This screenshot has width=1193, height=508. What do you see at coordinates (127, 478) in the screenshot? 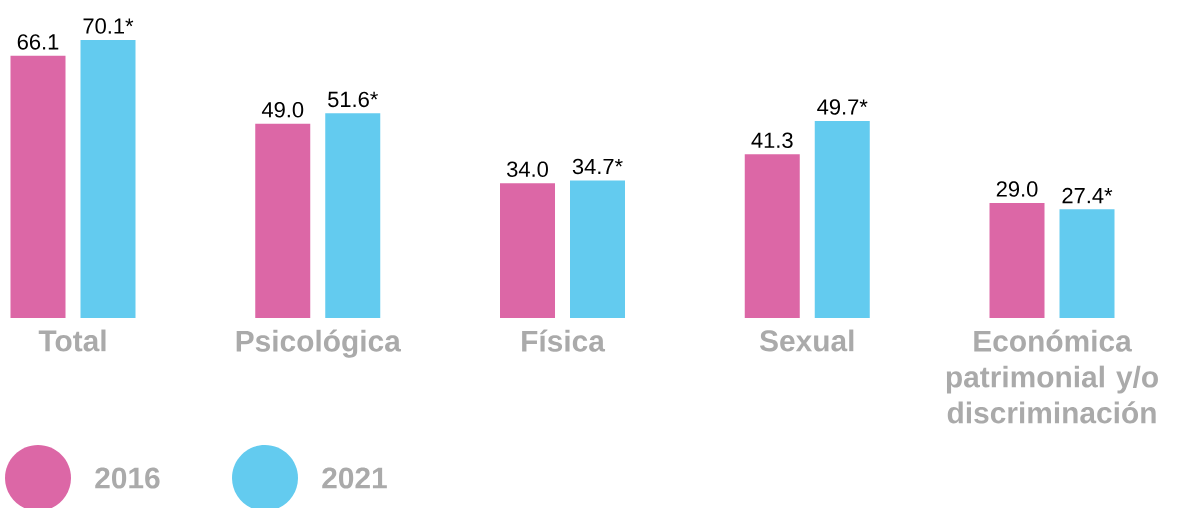
I see `legend-label: 2016` at bounding box center [127, 478].